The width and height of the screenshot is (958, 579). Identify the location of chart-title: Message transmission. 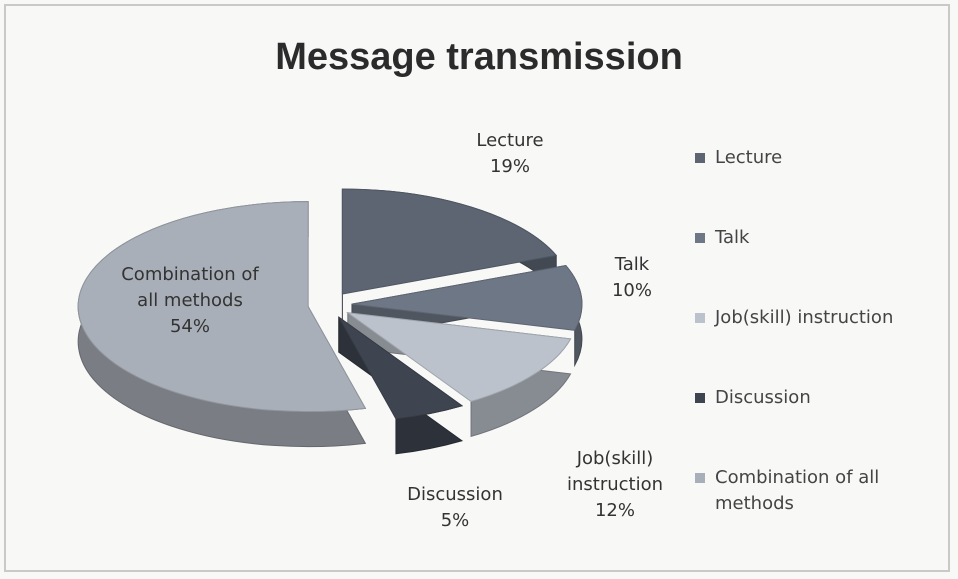
(479, 57).